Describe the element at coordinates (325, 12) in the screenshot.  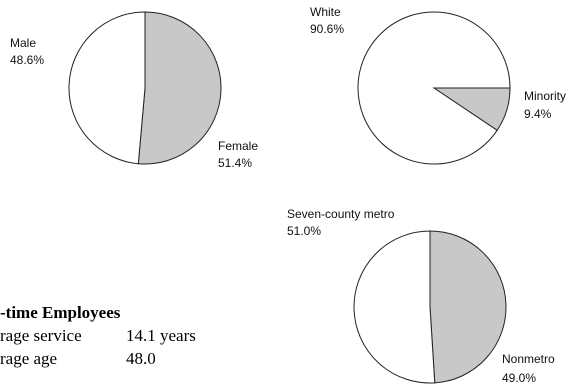
I see `label-white: White` at that location.